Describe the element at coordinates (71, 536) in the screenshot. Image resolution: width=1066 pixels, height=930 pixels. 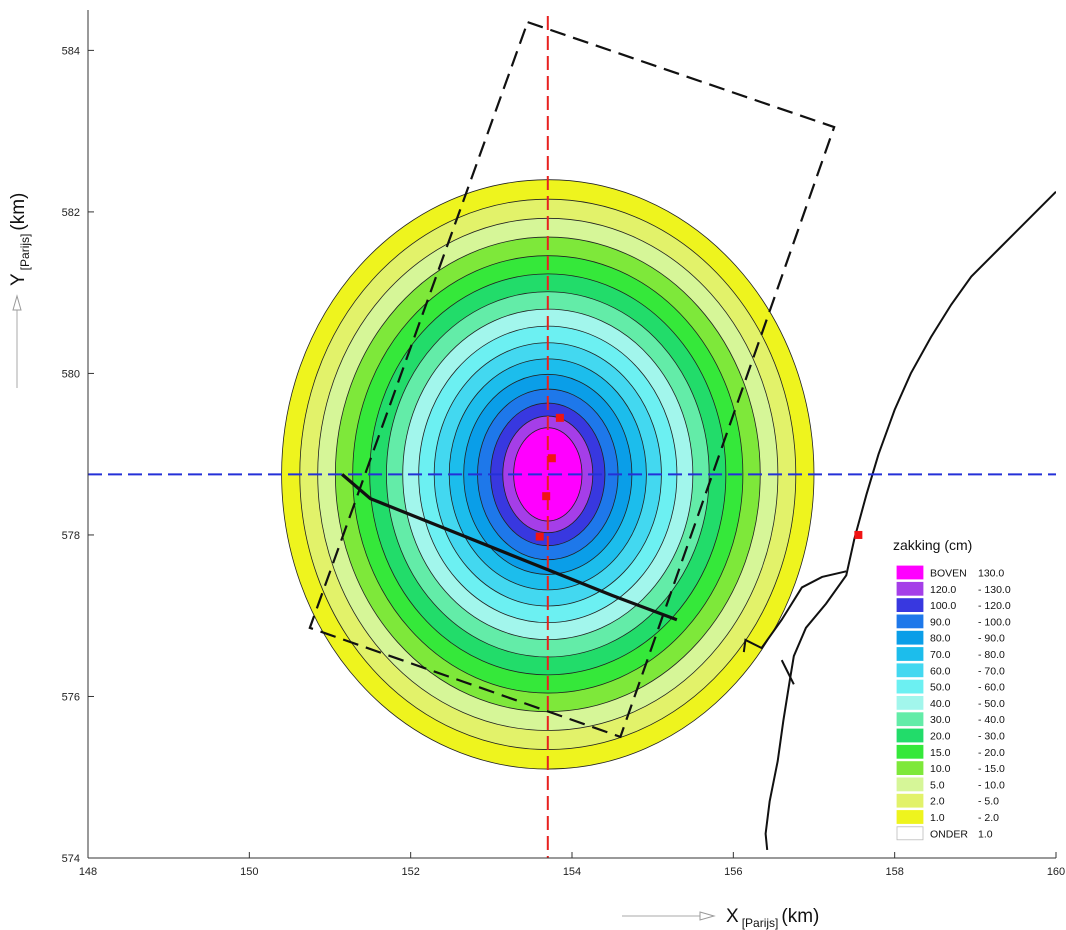
I see `y-tick-label: 578` at that location.